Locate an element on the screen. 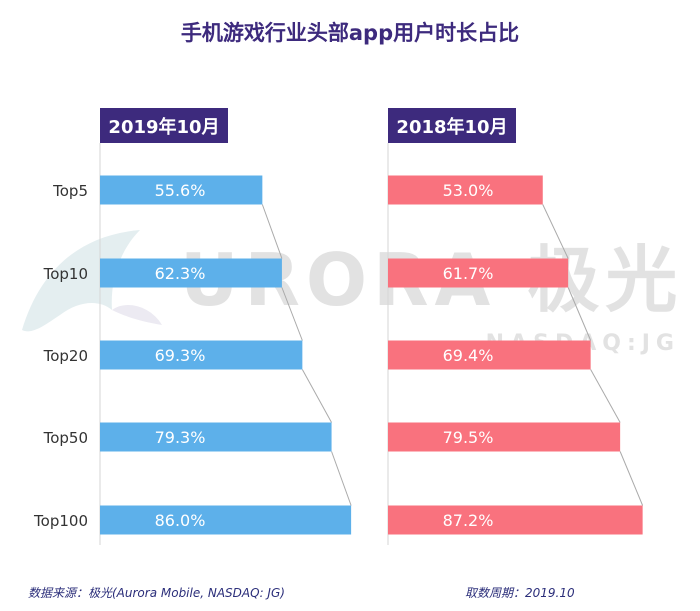  category-label-top100: Top100 is located at coordinates (60, 521).